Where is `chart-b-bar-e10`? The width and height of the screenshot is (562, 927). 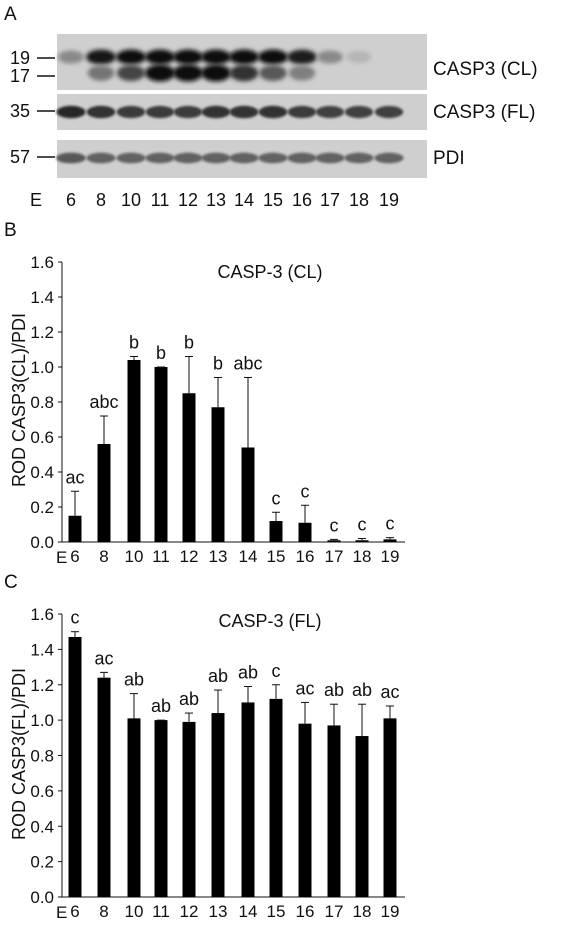 chart-b-bar-e10 is located at coordinates (134, 451).